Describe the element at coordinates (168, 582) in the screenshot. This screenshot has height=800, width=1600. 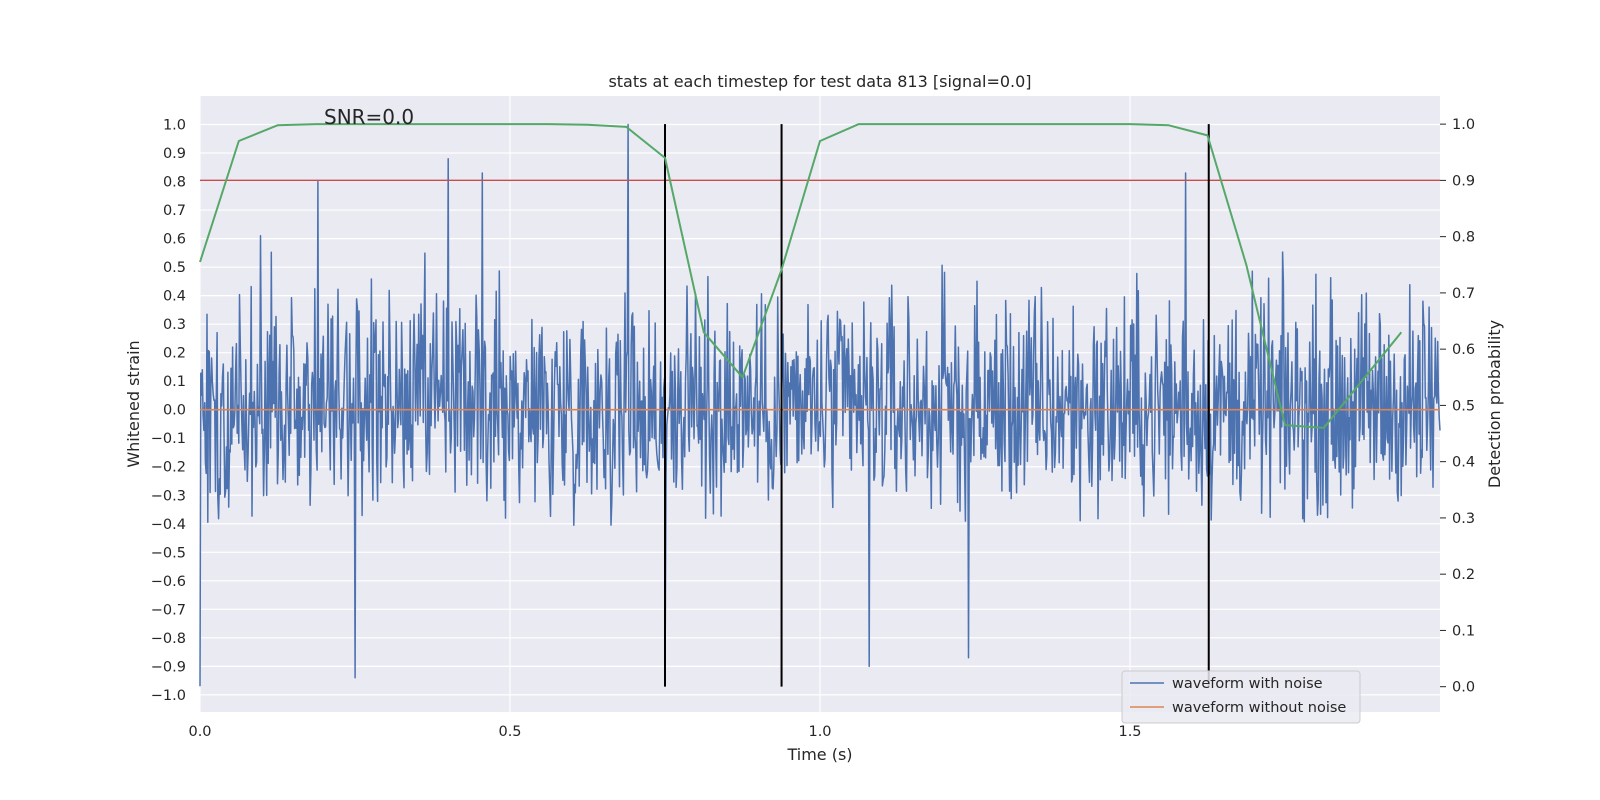
I see `y-tick-label-left: −0.6` at that location.